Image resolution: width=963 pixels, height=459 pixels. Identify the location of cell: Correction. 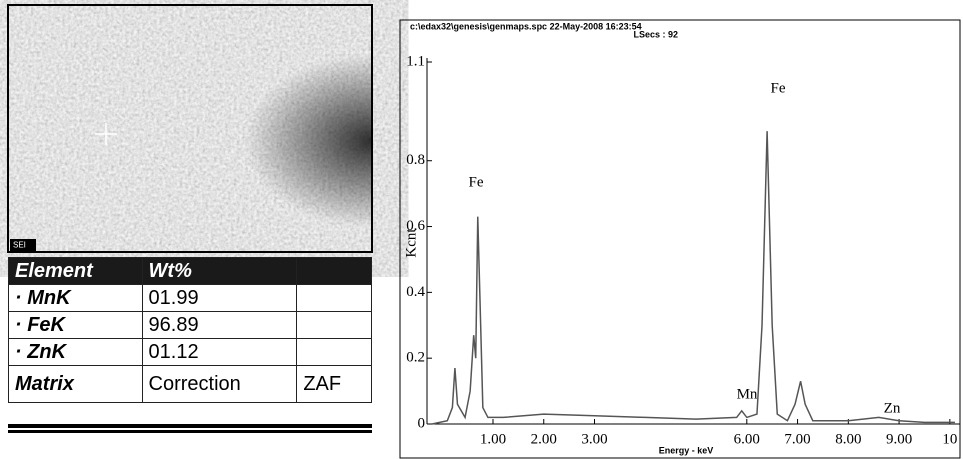
(219, 384).